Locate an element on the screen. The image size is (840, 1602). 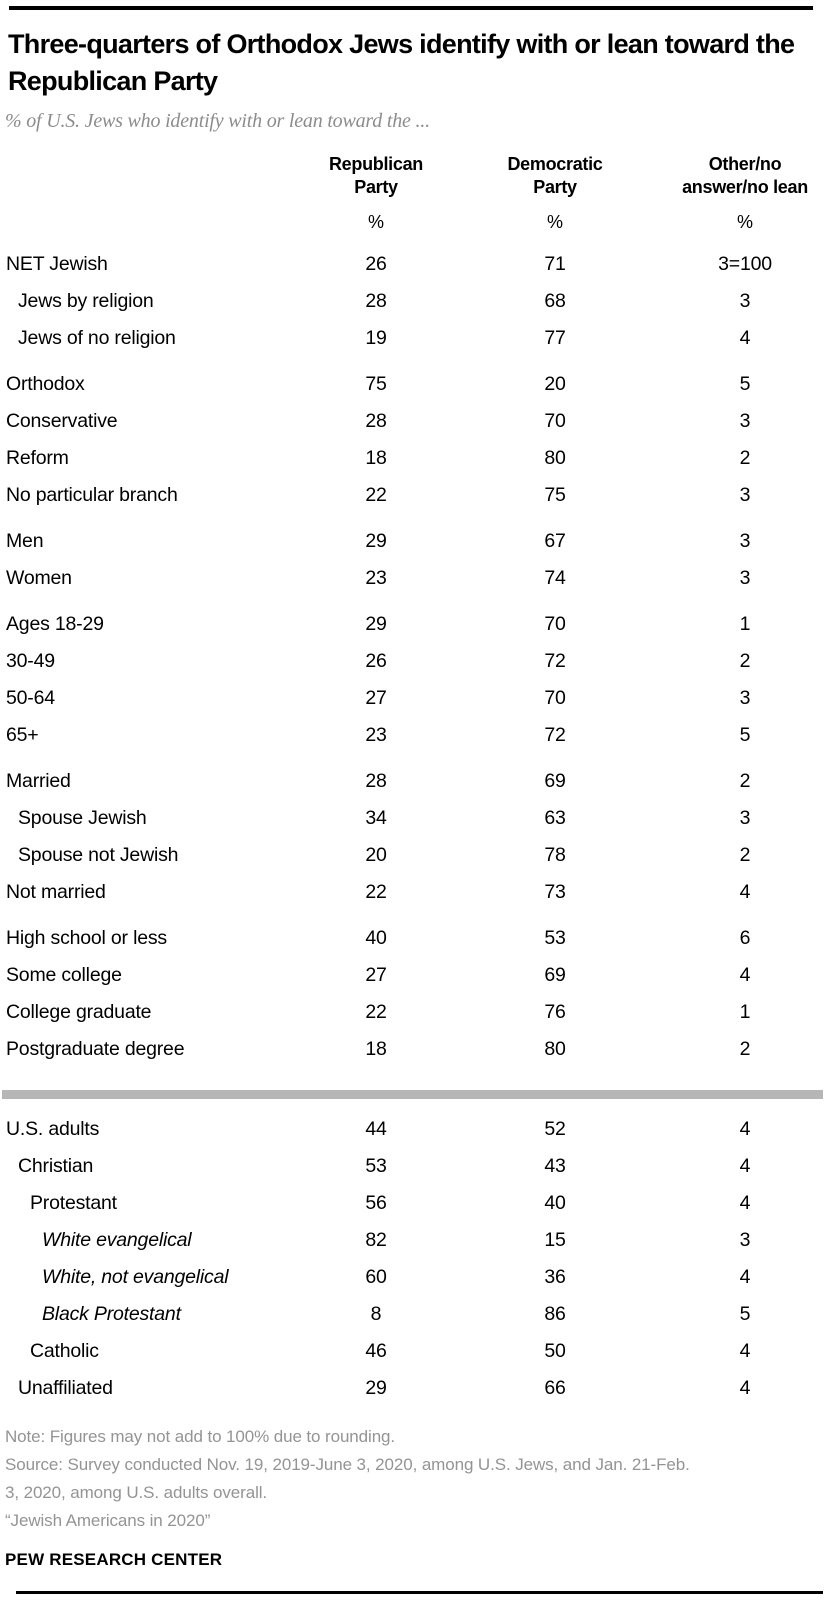
democratic-value: 15 is located at coordinates (555, 1240).